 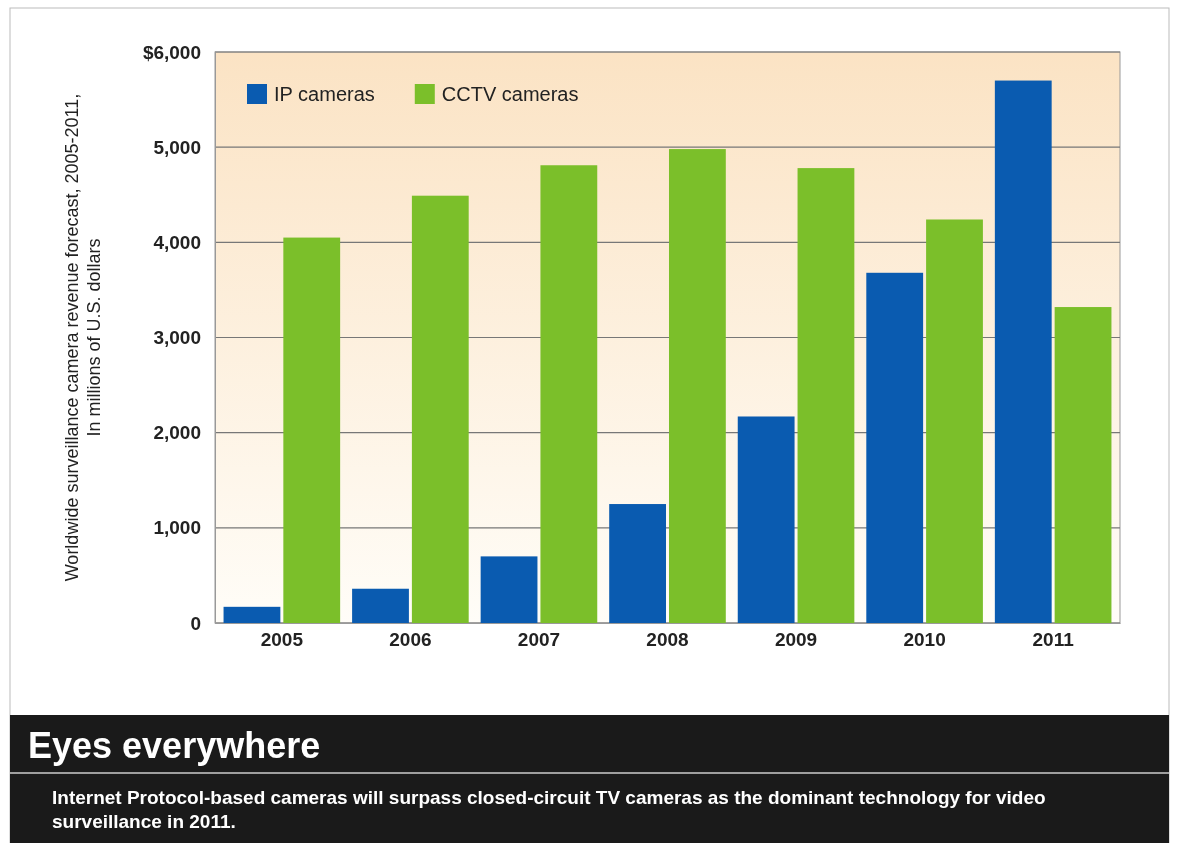 What do you see at coordinates (177, 338) in the screenshot?
I see `y-tick-label: 3,000` at bounding box center [177, 338].